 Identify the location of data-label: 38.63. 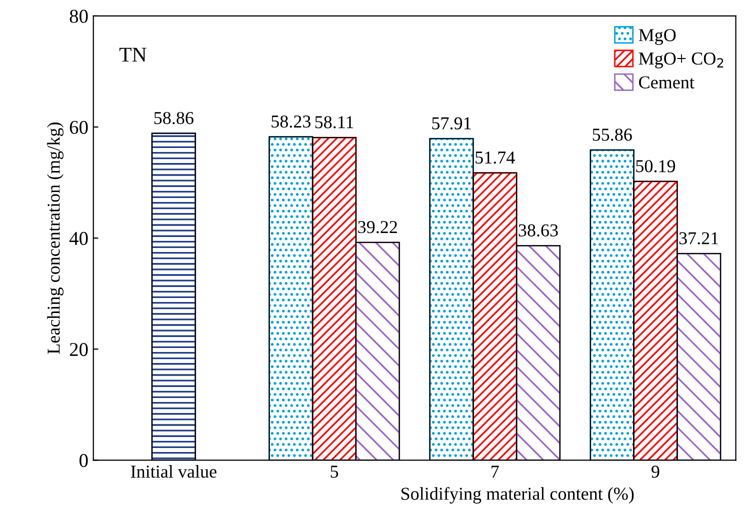
(538, 230).